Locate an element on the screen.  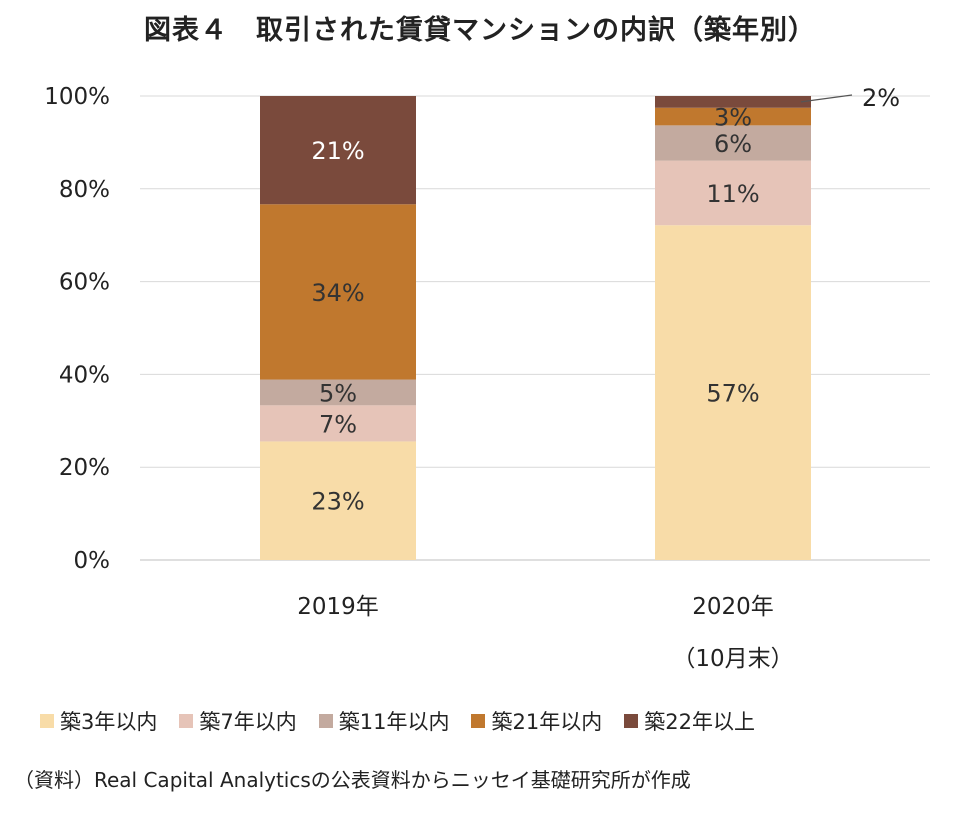
data-label: 21% is located at coordinates (337, 151).